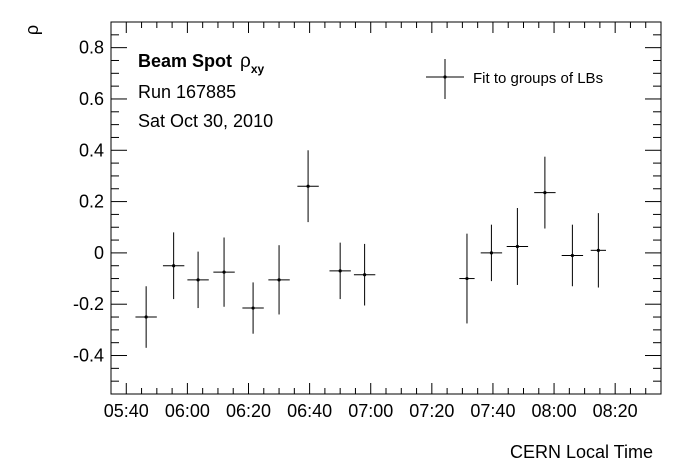  What do you see at coordinates (554, 411) in the screenshot?
I see `x-tick-label: 08:00` at bounding box center [554, 411].